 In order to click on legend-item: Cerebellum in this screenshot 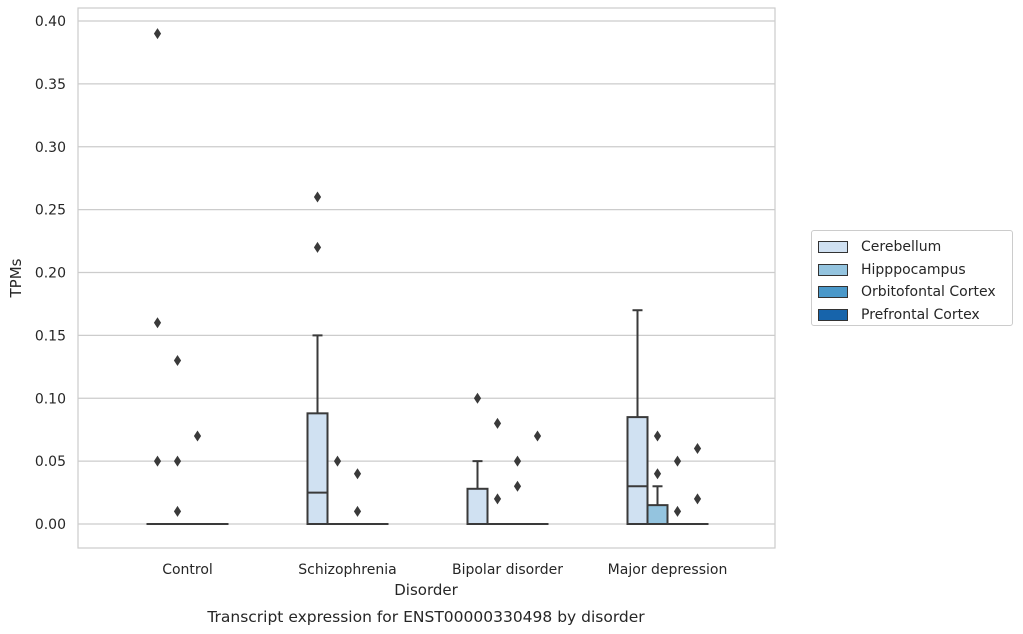, I will do `click(915, 247)`.